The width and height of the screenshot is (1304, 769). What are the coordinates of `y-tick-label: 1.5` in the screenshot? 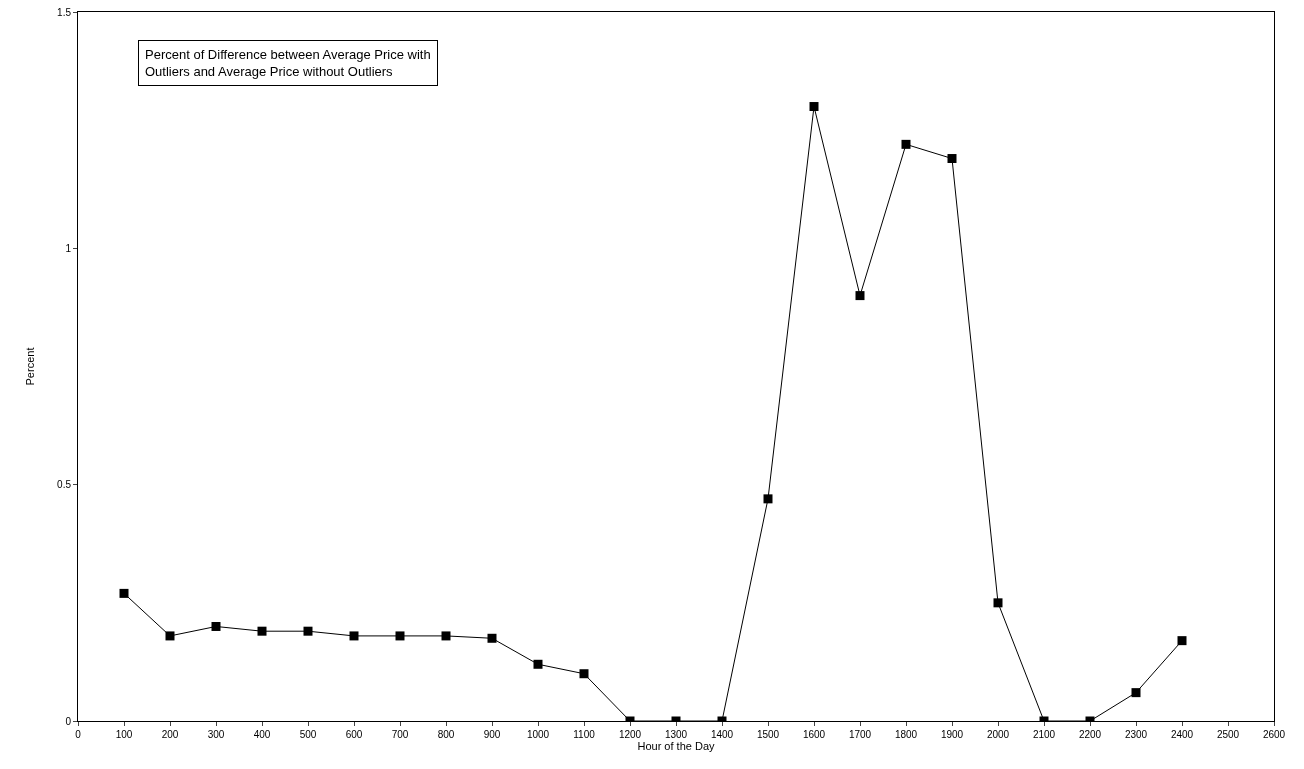 It's located at (64, 12).